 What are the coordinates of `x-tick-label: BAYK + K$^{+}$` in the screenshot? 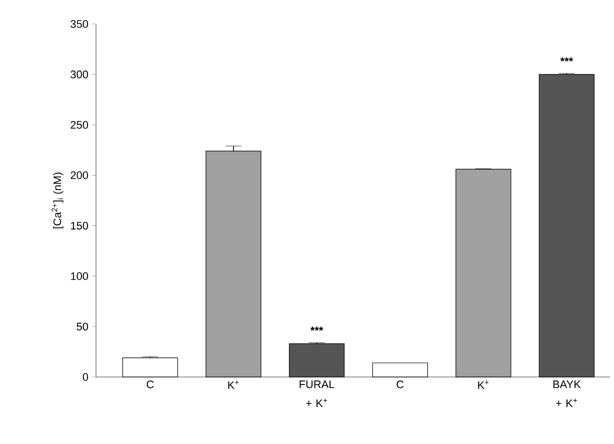 It's located at (567, 393).